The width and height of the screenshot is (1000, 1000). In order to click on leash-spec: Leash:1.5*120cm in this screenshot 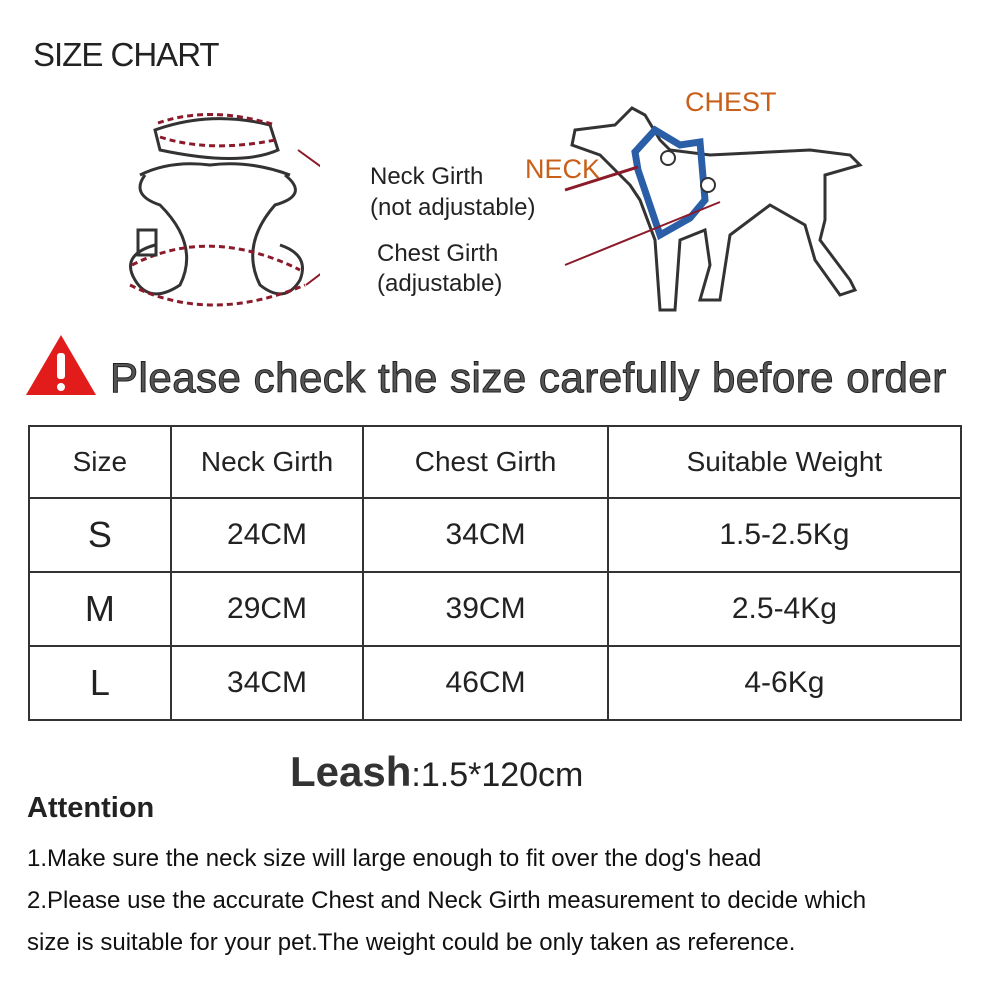, I will do `click(436, 772)`.